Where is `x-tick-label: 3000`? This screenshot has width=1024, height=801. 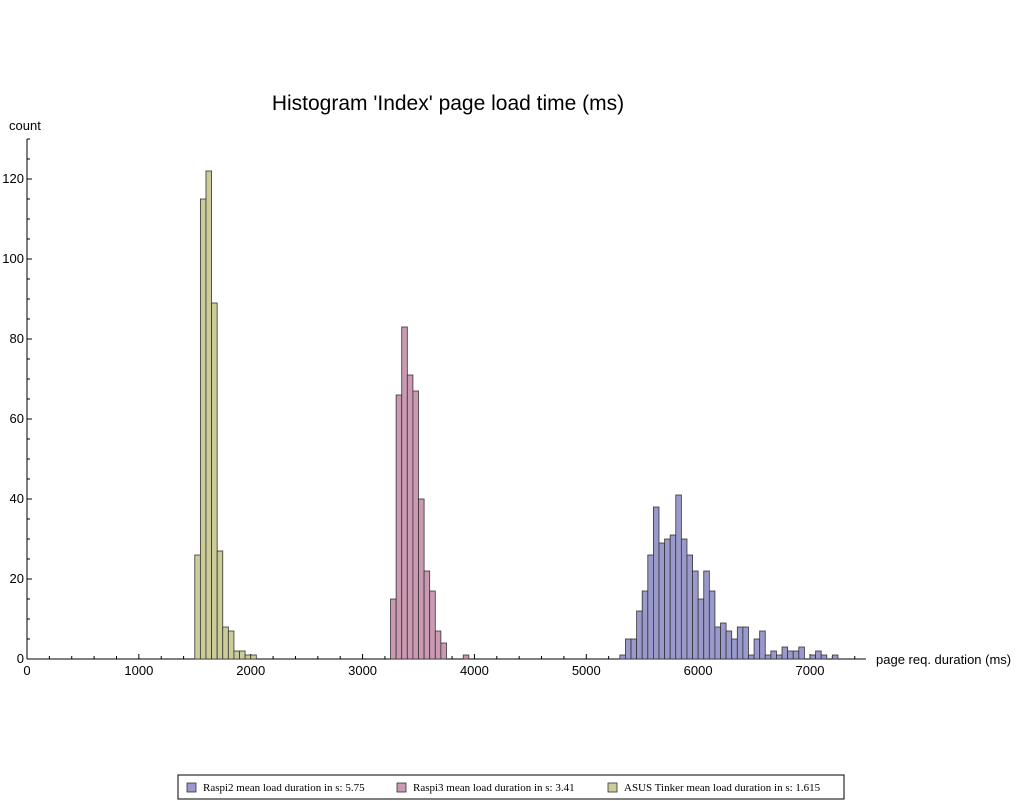
x-tick-label: 3000 is located at coordinates (362, 670).